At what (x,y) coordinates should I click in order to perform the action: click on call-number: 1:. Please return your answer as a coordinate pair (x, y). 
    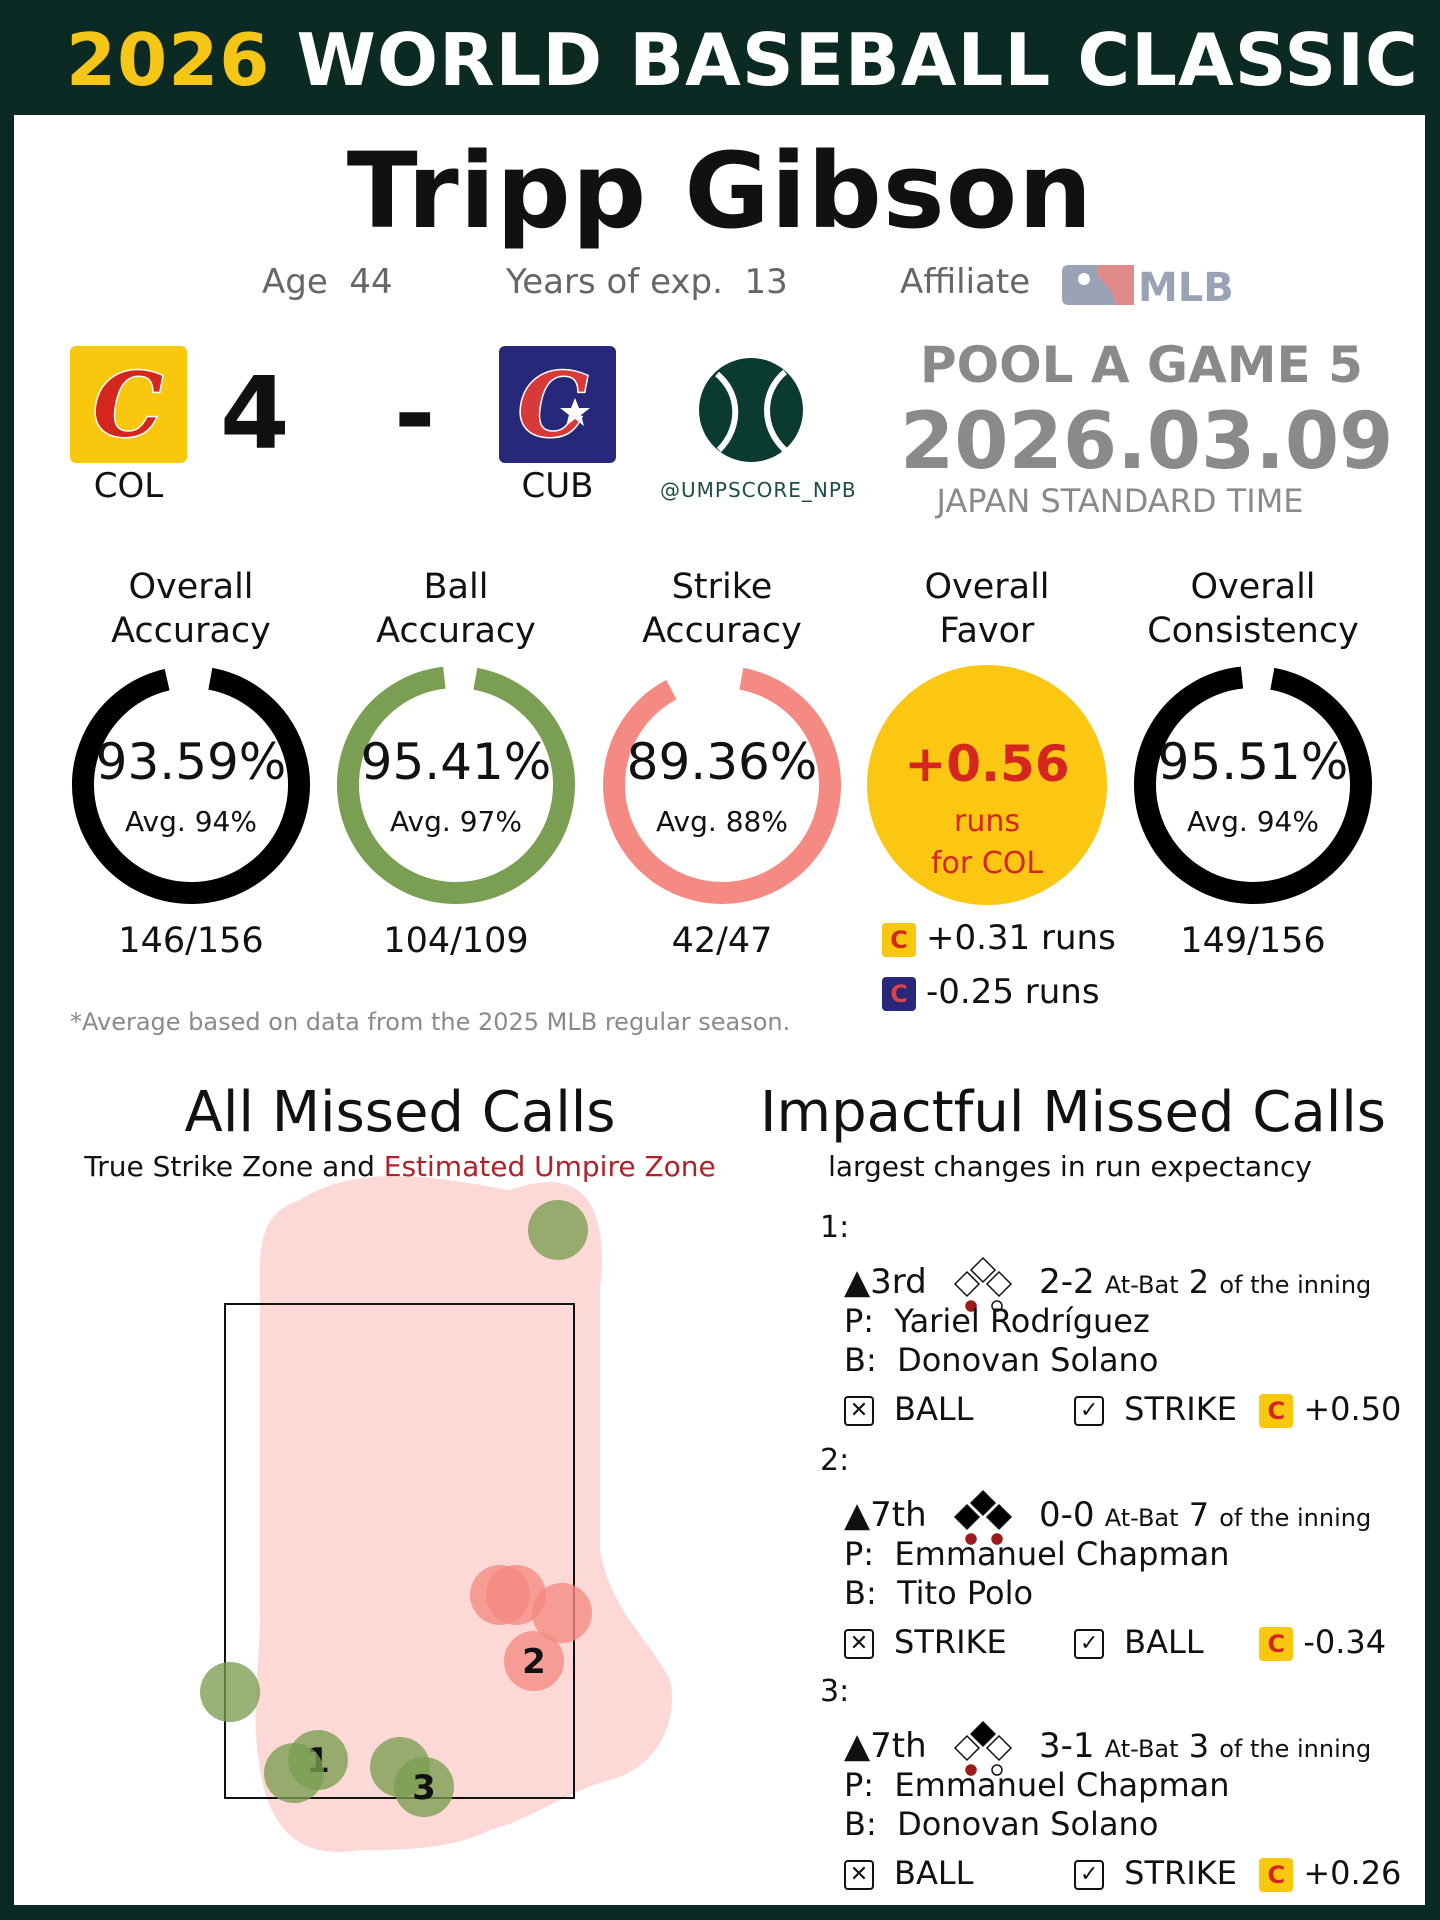
    Looking at the image, I should click on (835, 1227).